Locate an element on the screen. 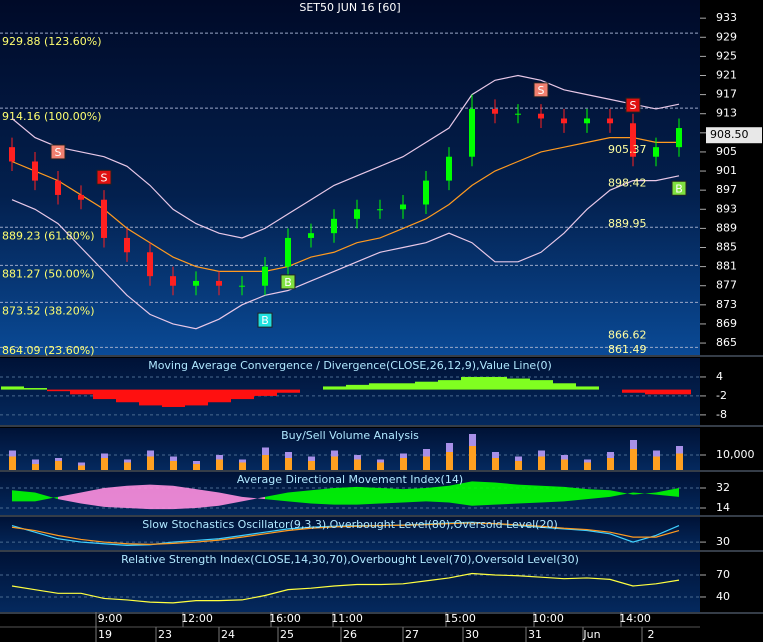 The height and width of the screenshot is (642, 763). y-tick-label: 889 is located at coordinates (726, 227).